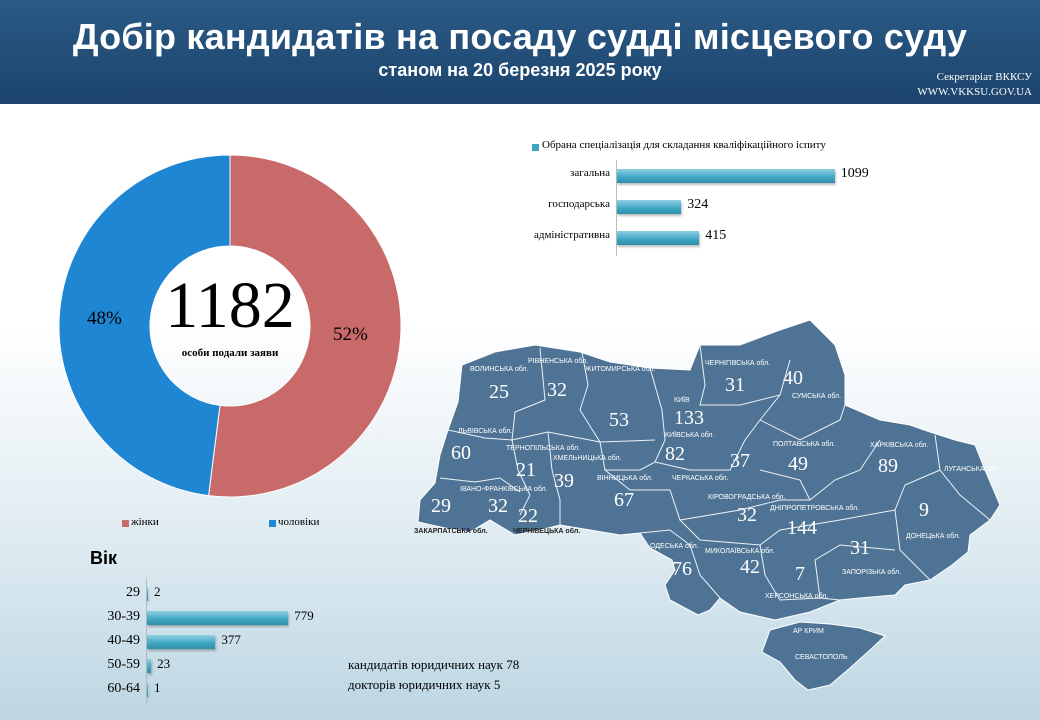 The image size is (1040, 720). What do you see at coordinates (499, 369) in the screenshot?
I see `map-region-name: ВОЛИНСЬКА обл.` at bounding box center [499, 369].